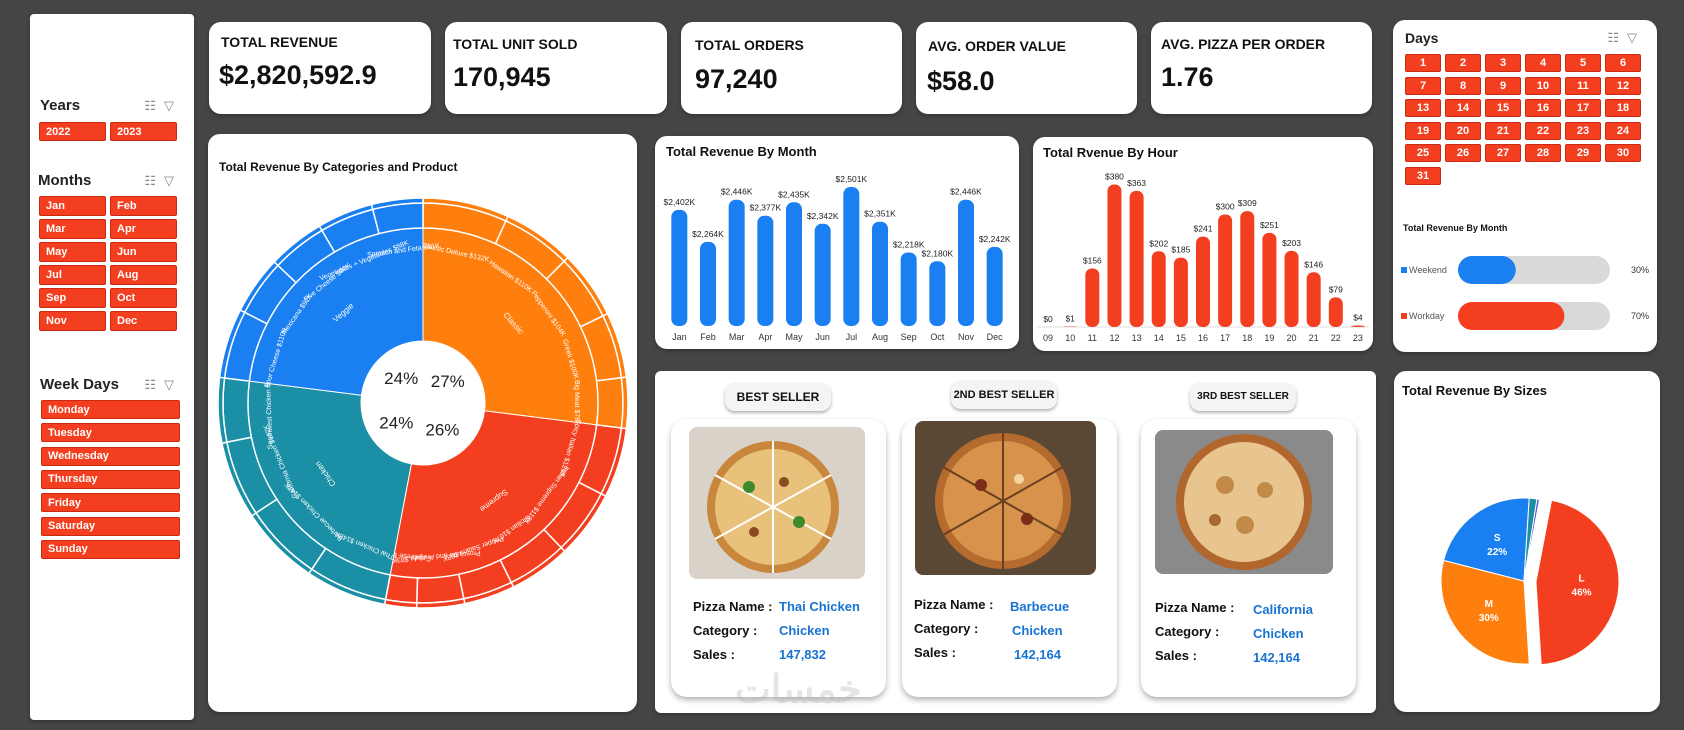  I want to click on third-seller-badge: 3RD BEST SELLER, so click(1243, 397).